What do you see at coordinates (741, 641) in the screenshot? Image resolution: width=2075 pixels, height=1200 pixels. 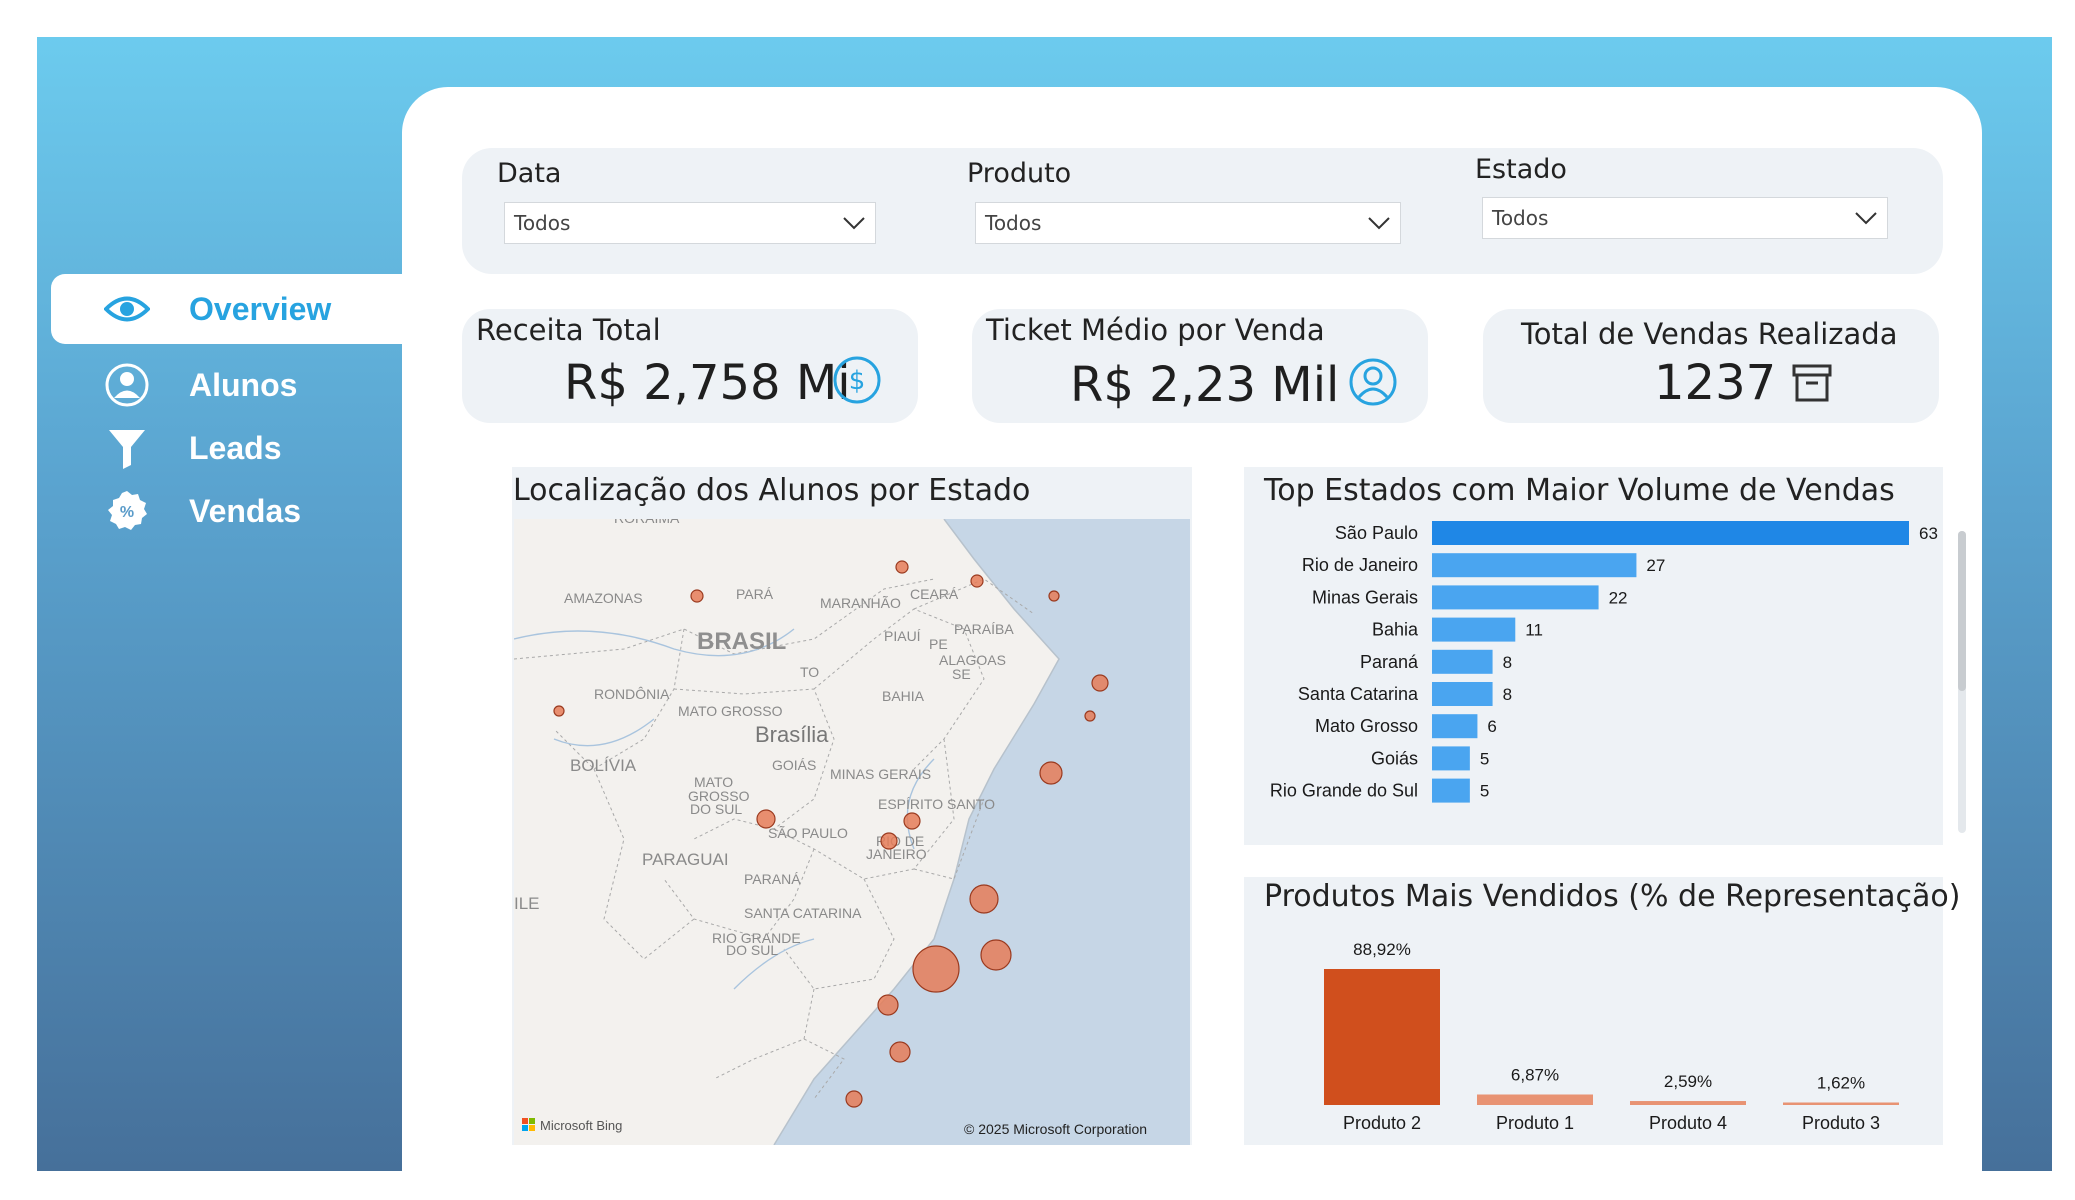 I see `map-label-brasil: BRASIL` at bounding box center [741, 641].